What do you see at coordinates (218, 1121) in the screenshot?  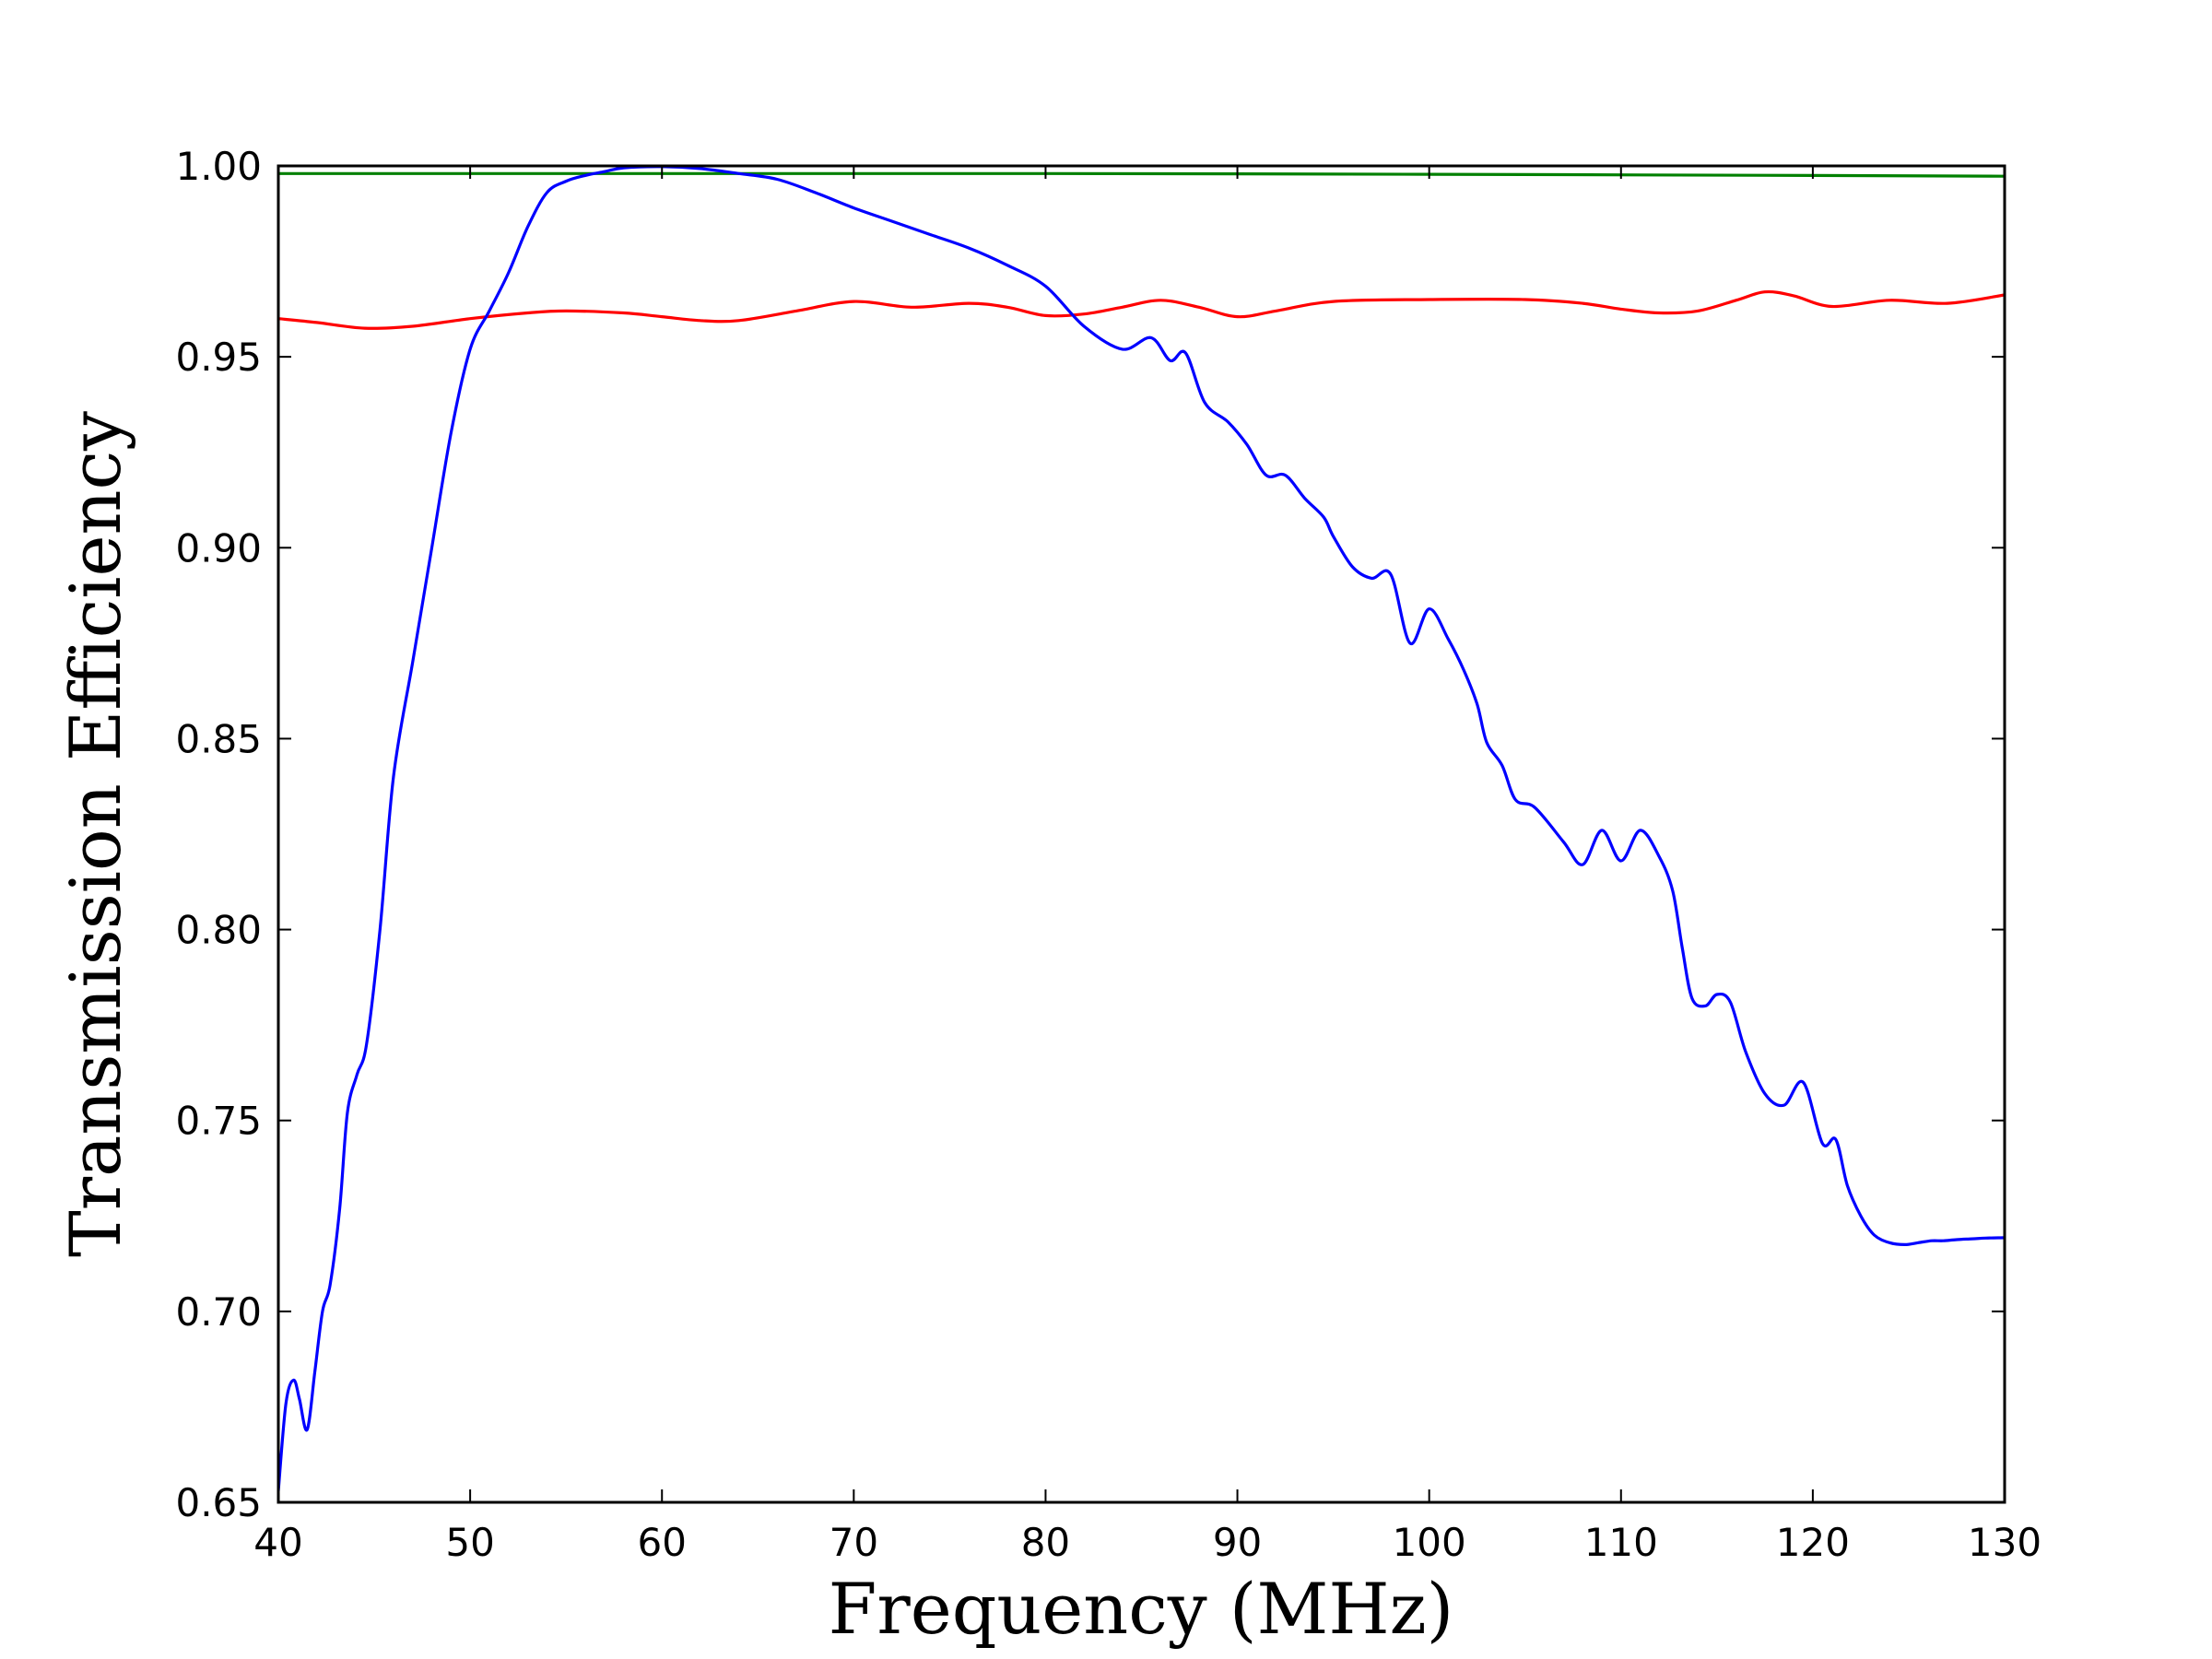 I see `y-tick-label: 0.75` at bounding box center [218, 1121].